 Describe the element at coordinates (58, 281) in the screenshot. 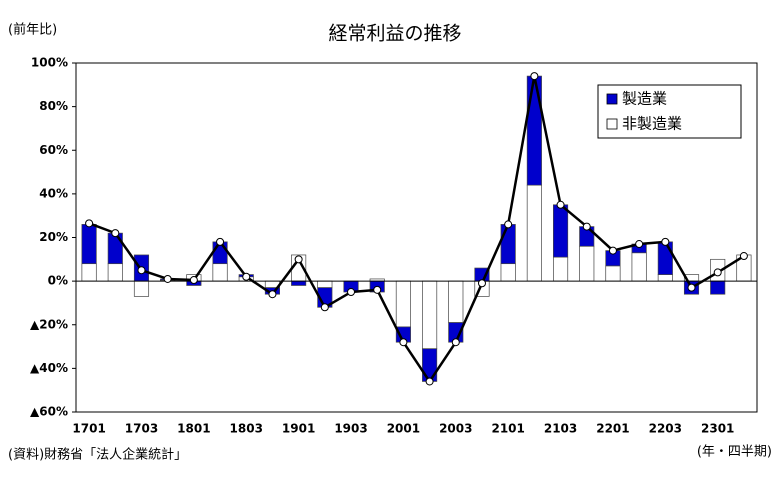

I see `y-tick-label: 0%` at that location.